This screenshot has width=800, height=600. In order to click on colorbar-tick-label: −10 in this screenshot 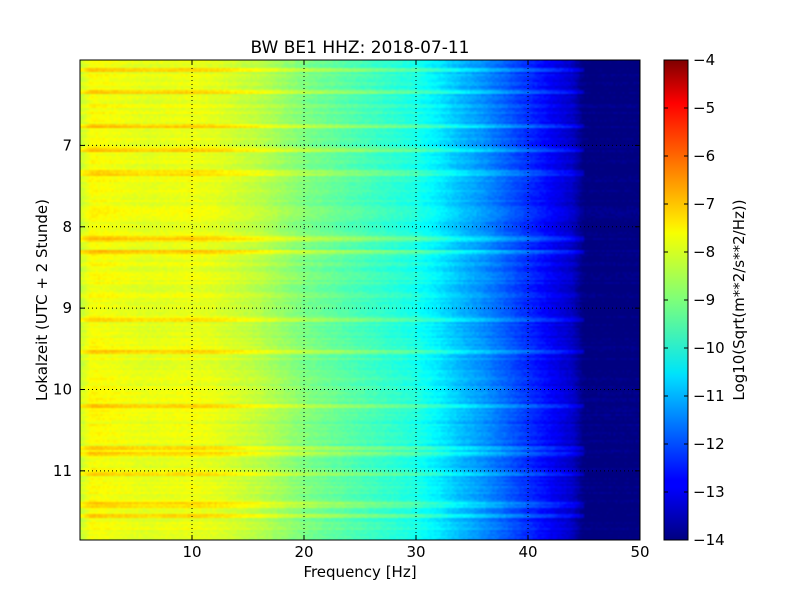, I will do `click(709, 348)`.